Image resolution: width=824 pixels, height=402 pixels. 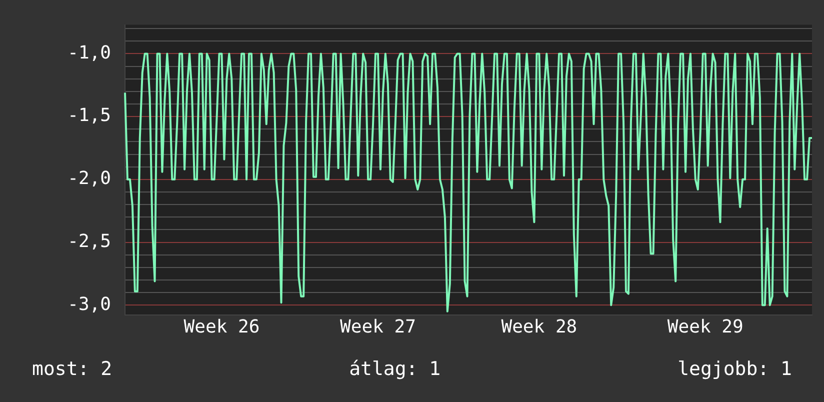 What do you see at coordinates (395, 369) in the screenshot?
I see `text: átlag: 1` at bounding box center [395, 369].